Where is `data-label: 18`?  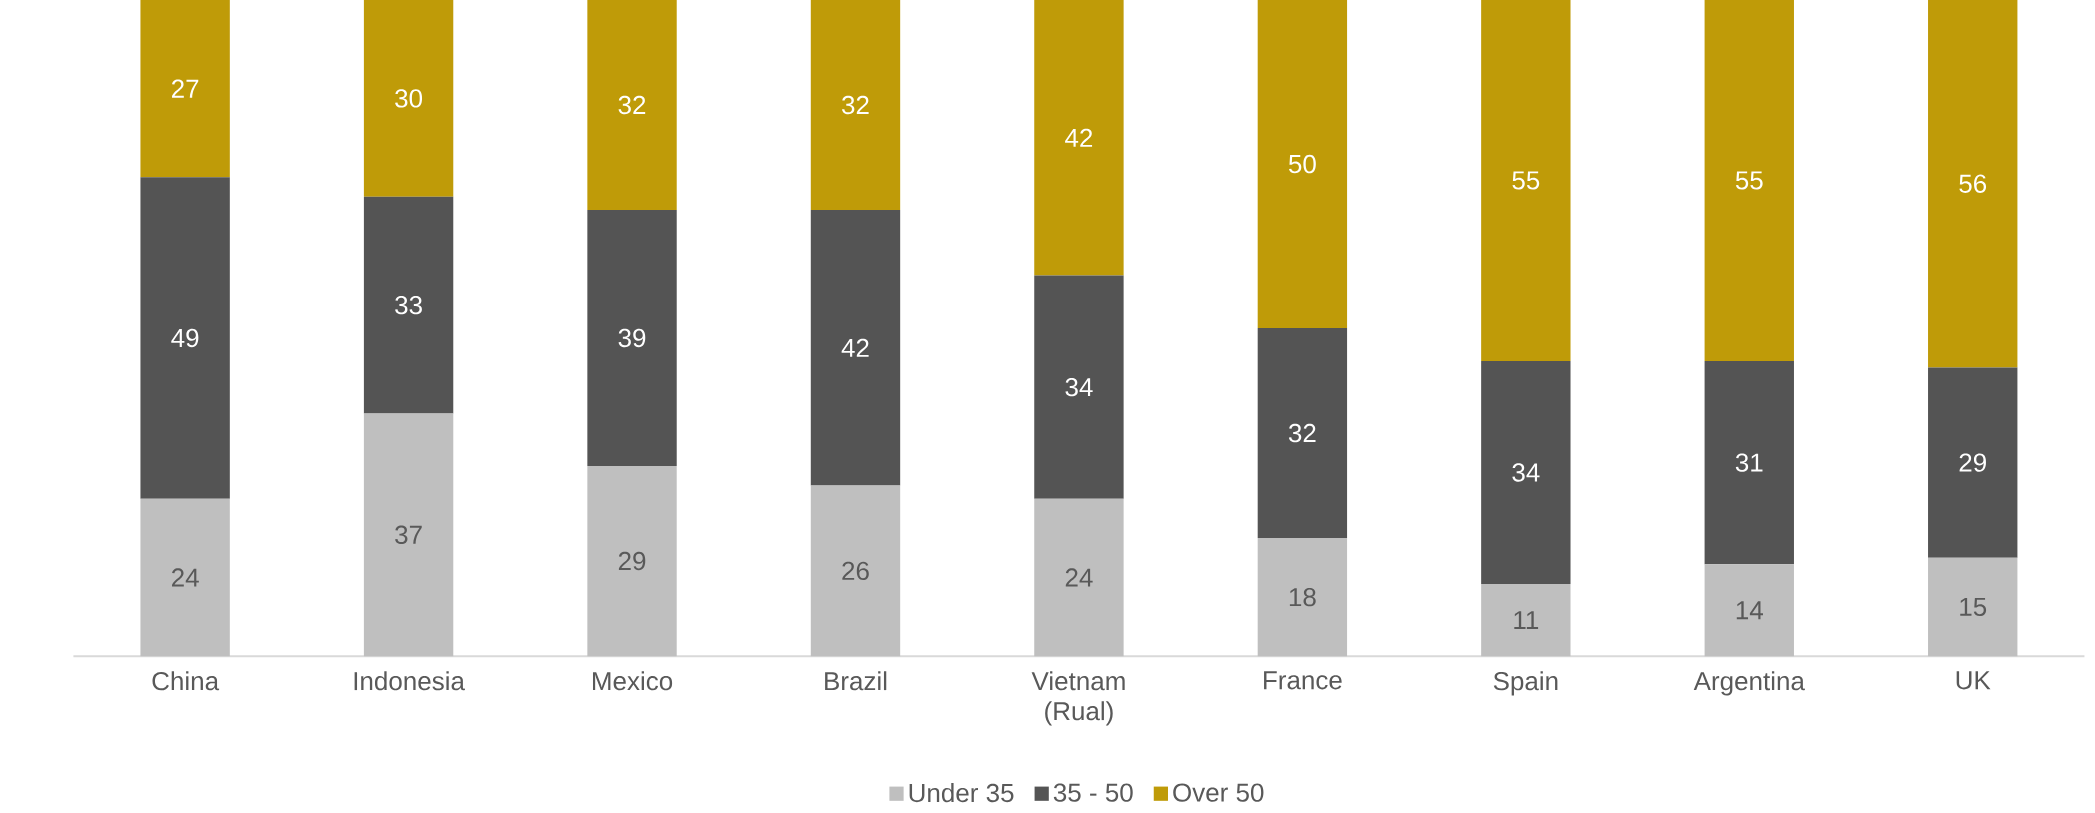
data-label: 18 is located at coordinates (1302, 597).